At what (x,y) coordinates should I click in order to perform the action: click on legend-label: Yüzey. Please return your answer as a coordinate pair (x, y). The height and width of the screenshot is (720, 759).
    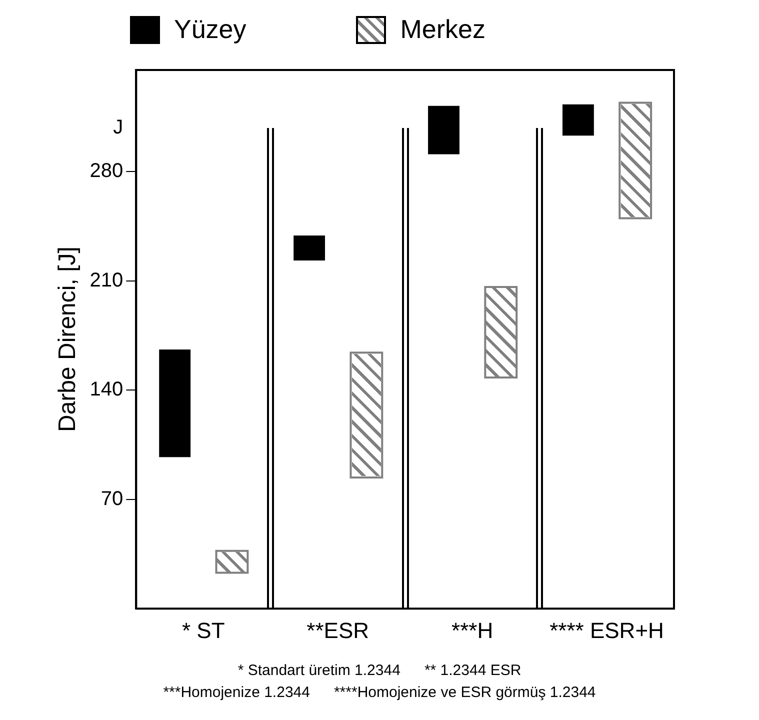
    Looking at the image, I should click on (210, 29).